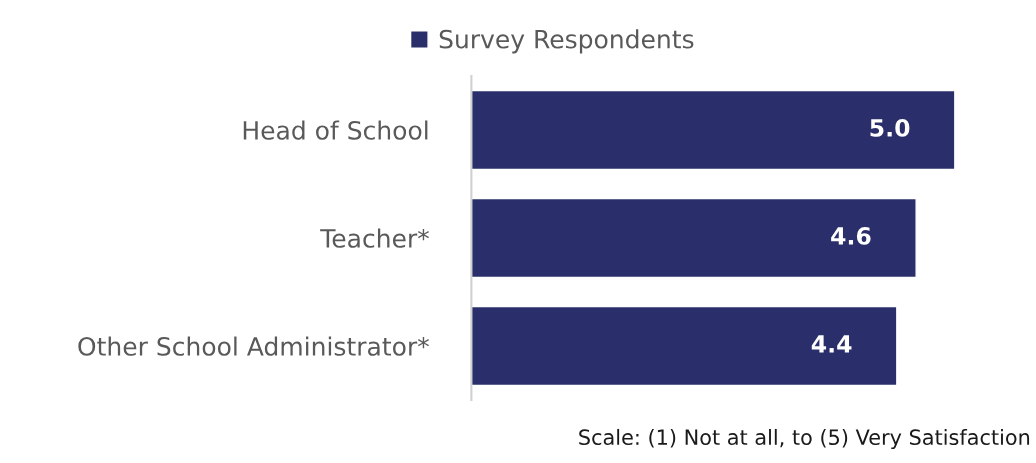 This screenshot has height=463, width=1036. I want to click on data-label: 5.0, so click(890, 127).